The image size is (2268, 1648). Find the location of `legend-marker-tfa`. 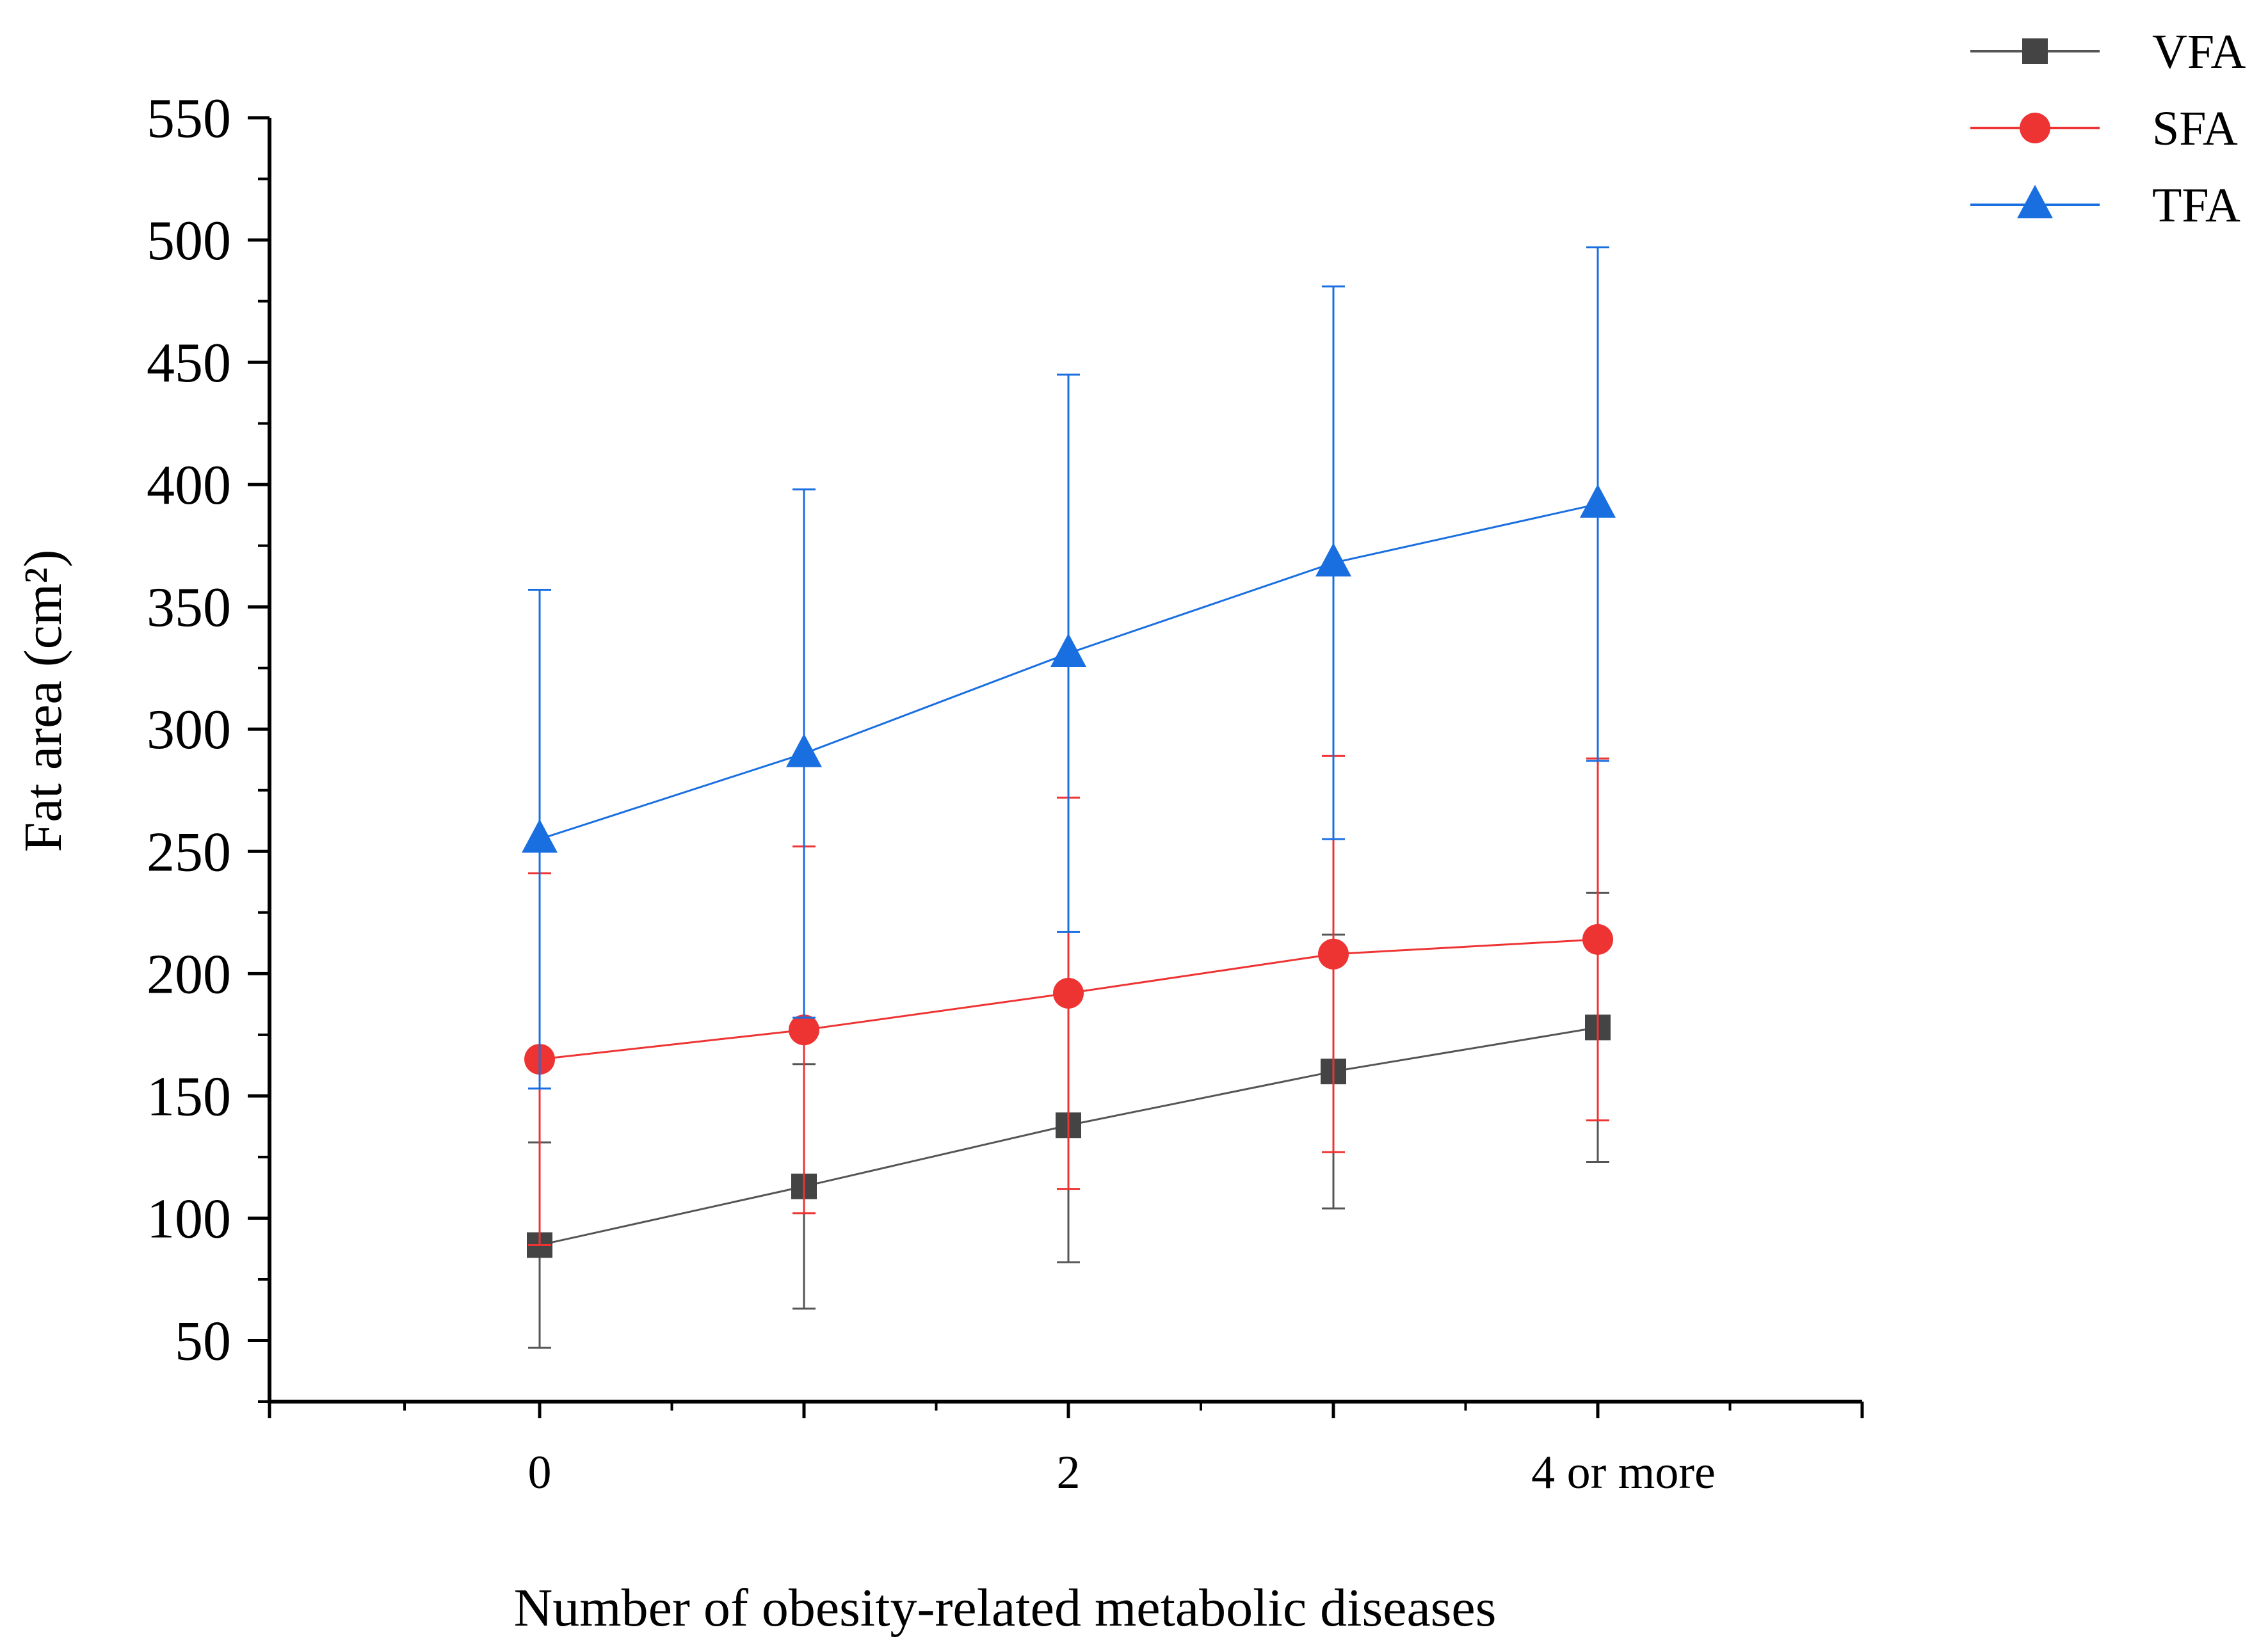

legend-marker-tfa is located at coordinates (2035, 201).